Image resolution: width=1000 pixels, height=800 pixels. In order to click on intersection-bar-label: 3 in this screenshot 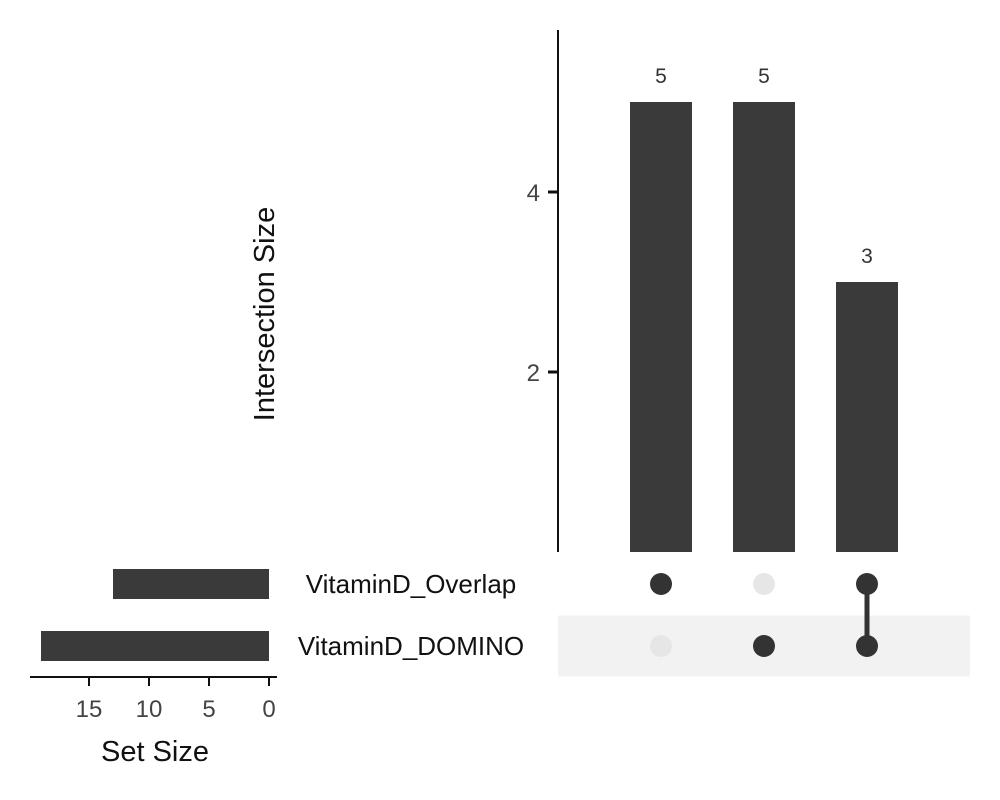, I will do `click(867, 256)`.